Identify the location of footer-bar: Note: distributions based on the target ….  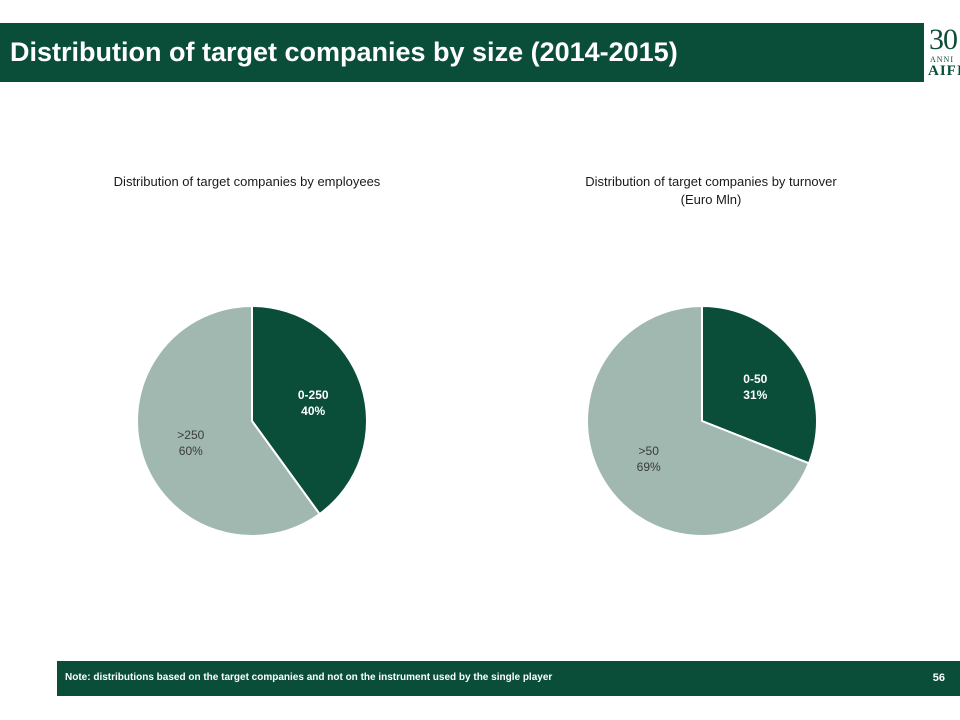
(508, 678).